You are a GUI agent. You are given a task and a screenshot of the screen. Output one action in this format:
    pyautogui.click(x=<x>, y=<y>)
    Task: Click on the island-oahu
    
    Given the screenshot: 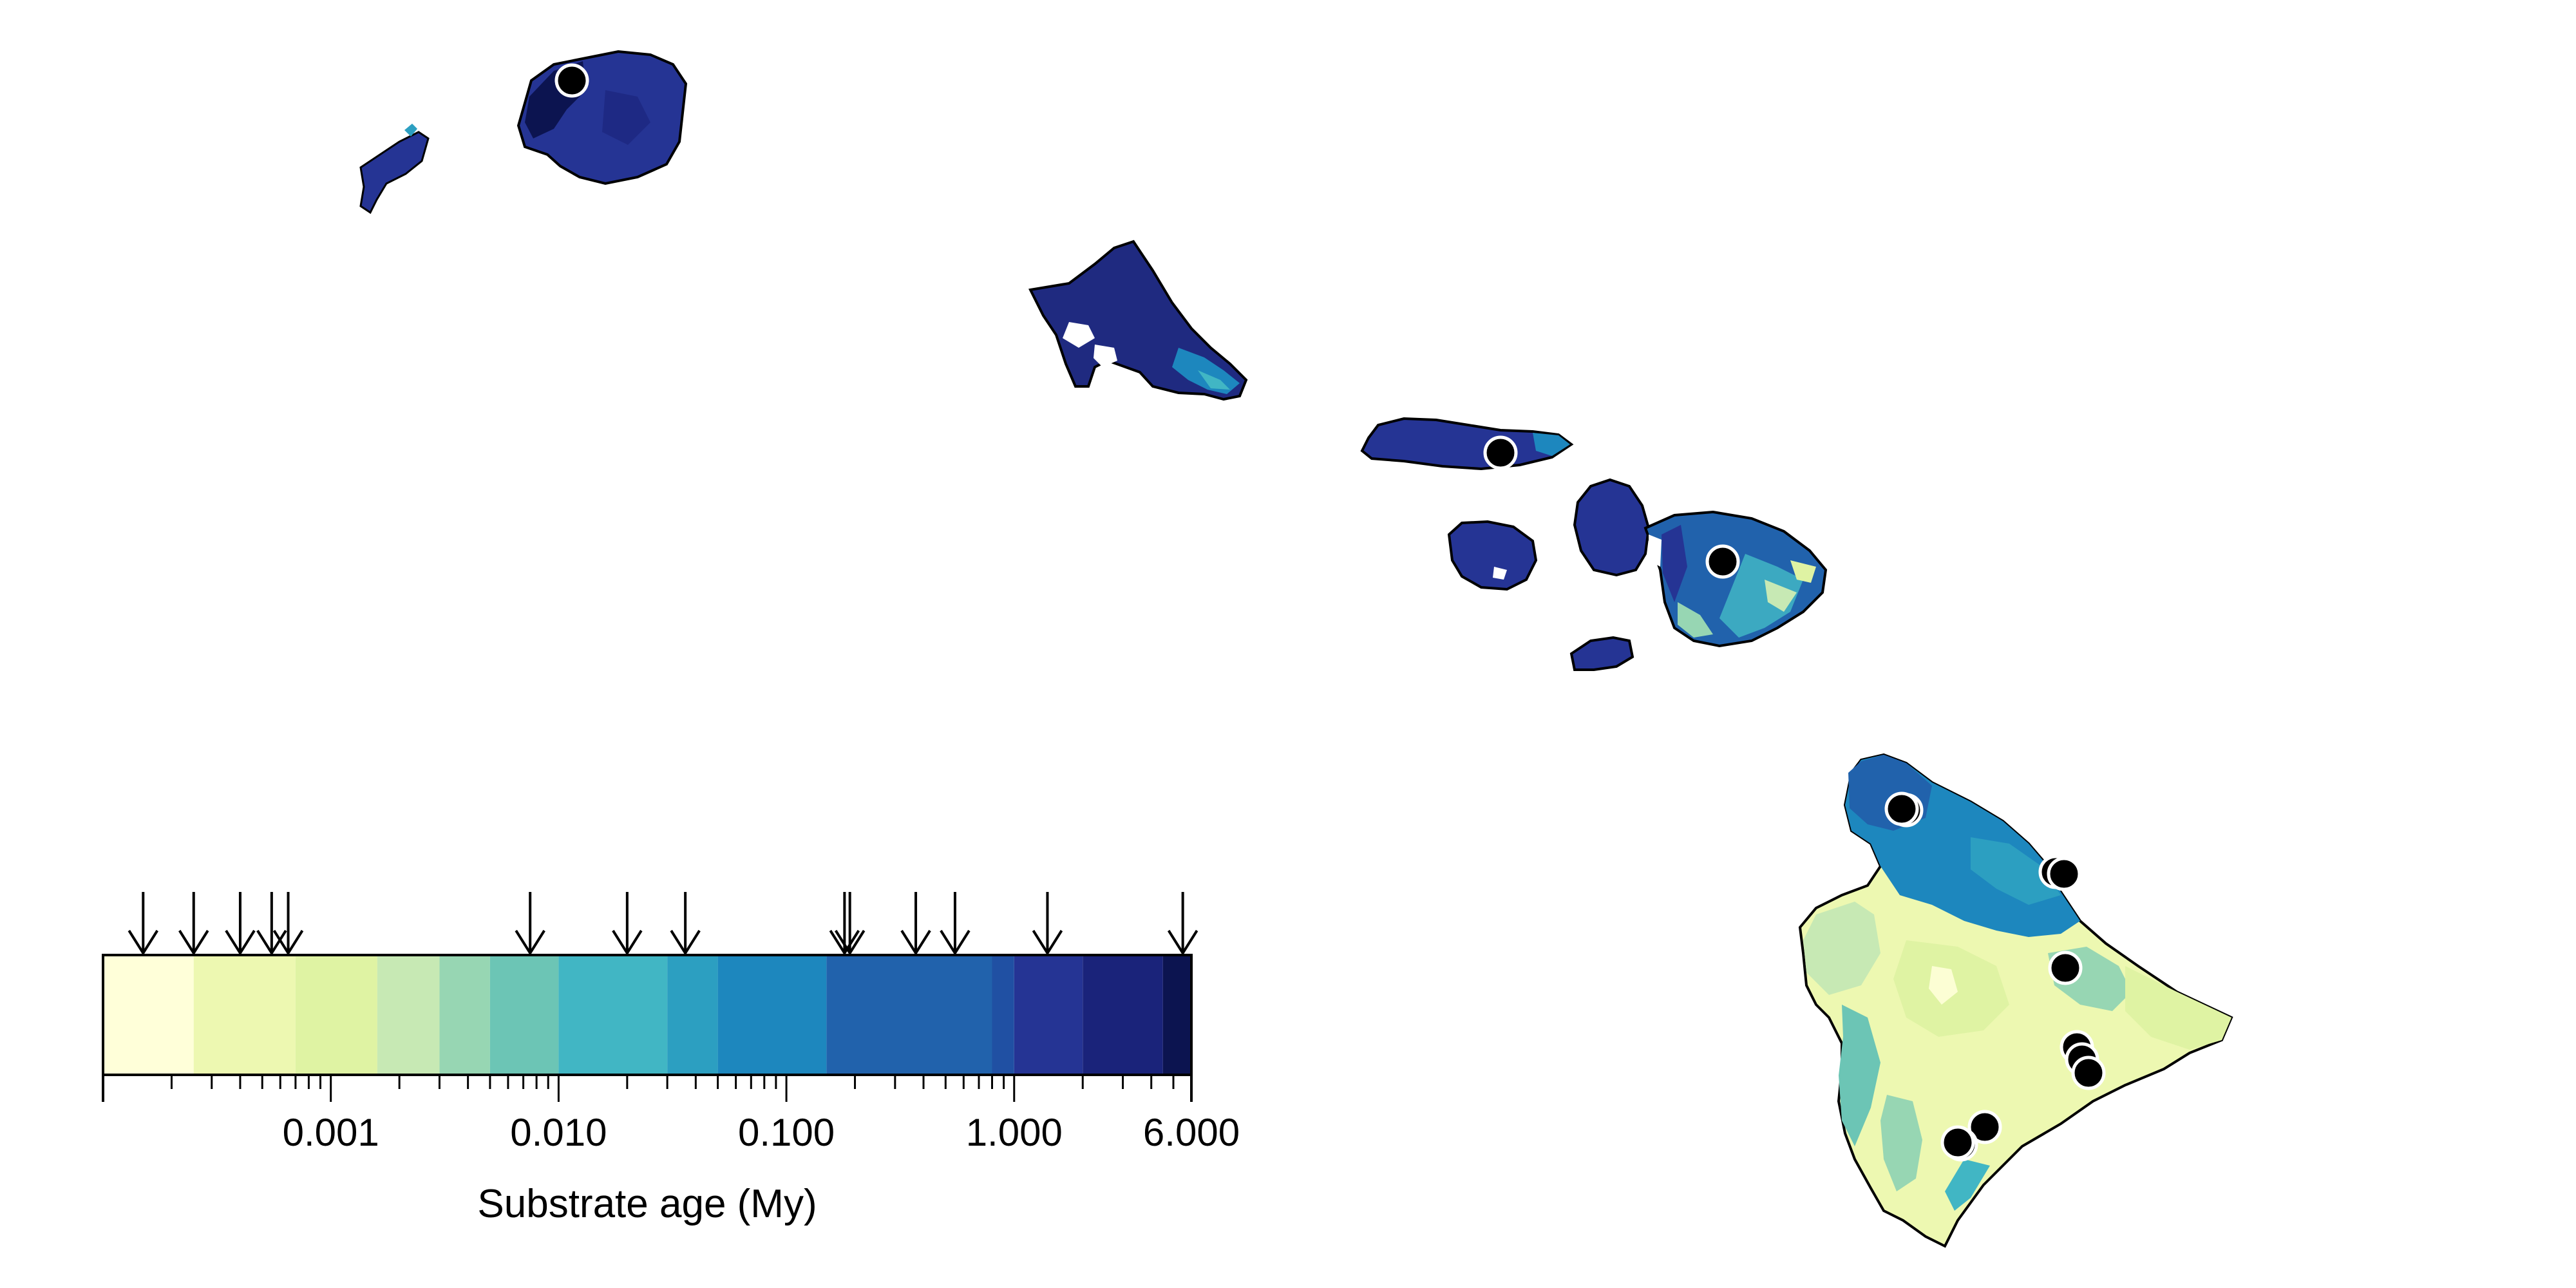 What is the action you would take?
    pyautogui.click(x=1138, y=320)
    